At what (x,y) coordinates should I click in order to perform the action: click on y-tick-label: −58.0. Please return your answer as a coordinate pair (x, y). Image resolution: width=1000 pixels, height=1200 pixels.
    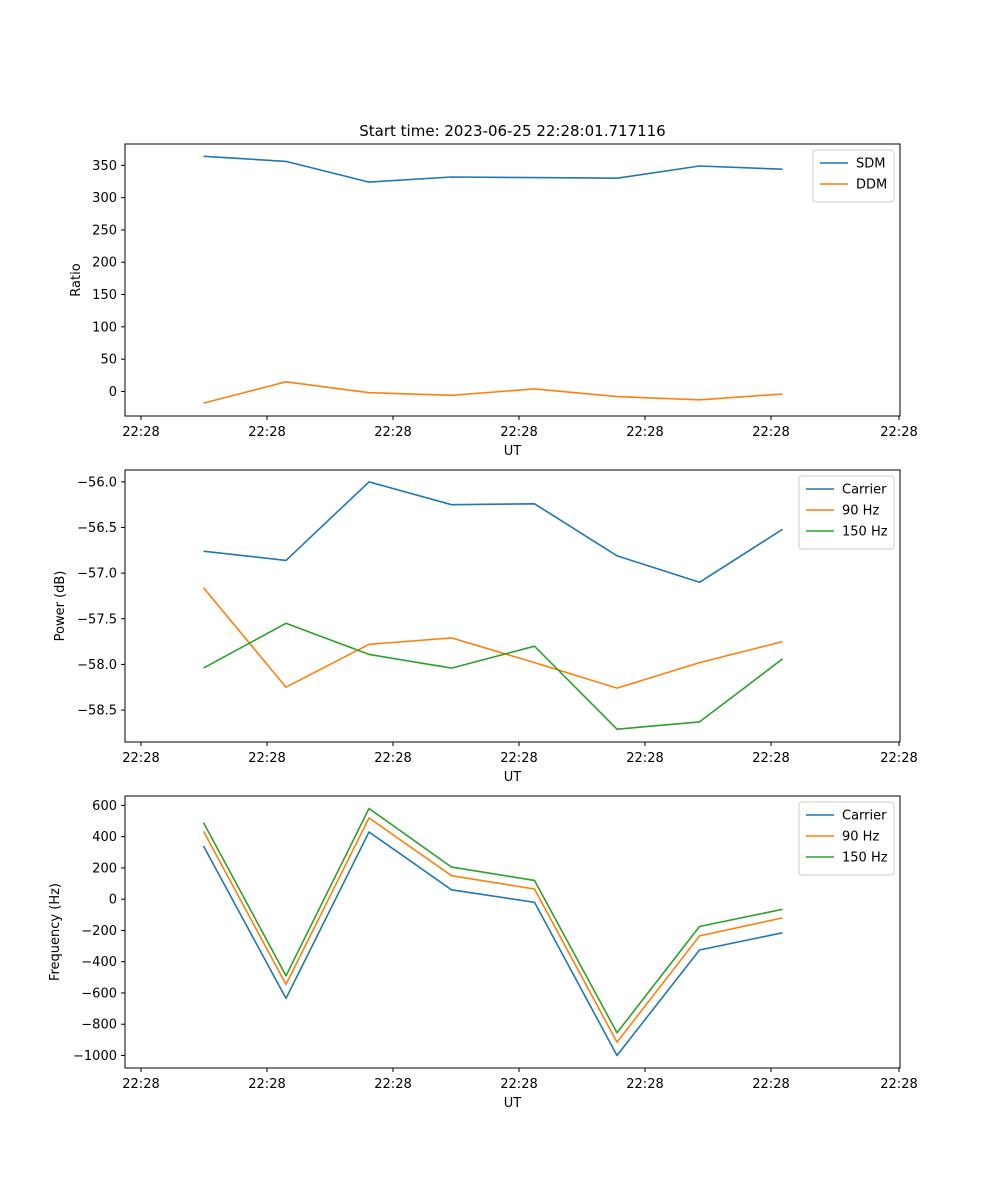
    Looking at the image, I should click on (97, 665).